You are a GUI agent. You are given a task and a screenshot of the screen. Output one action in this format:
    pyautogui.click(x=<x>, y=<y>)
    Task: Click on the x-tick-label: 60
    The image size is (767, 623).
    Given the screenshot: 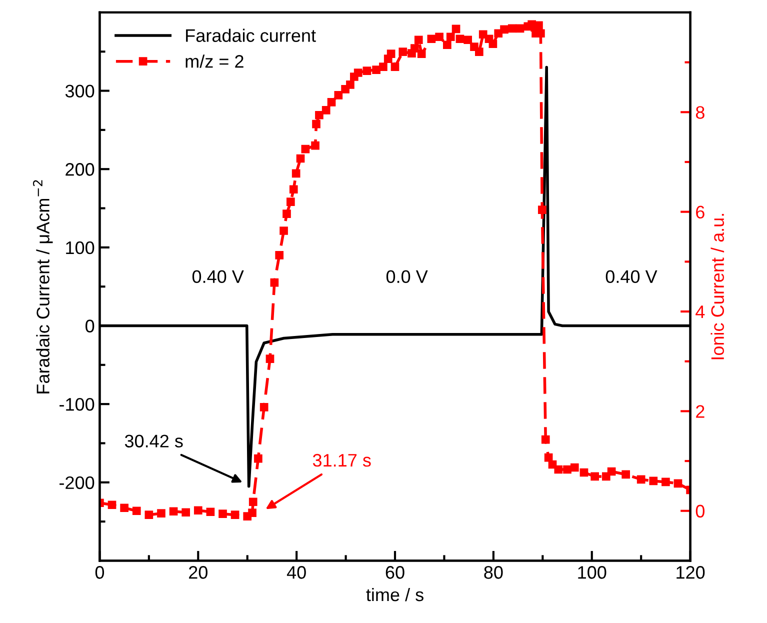 What is the action you would take?
    pyautogui.click(x=395, y=572)
    